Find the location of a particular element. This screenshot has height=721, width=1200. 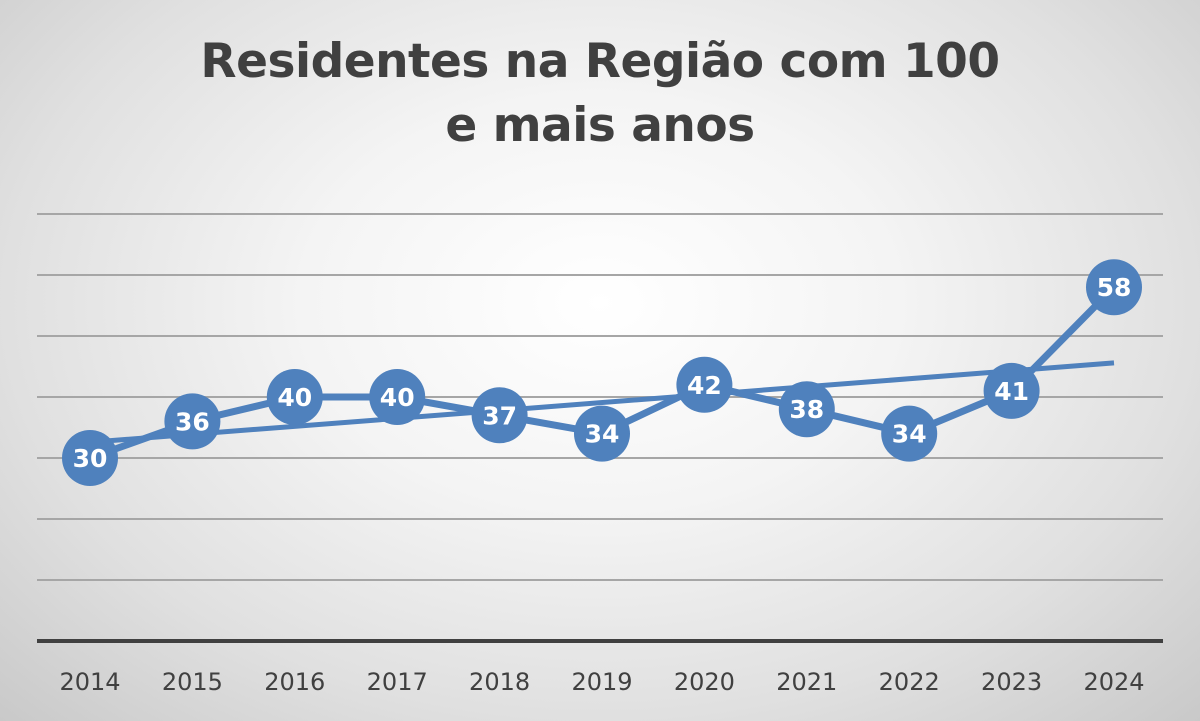

data-label: 38 is located at coordinates (806, 409).